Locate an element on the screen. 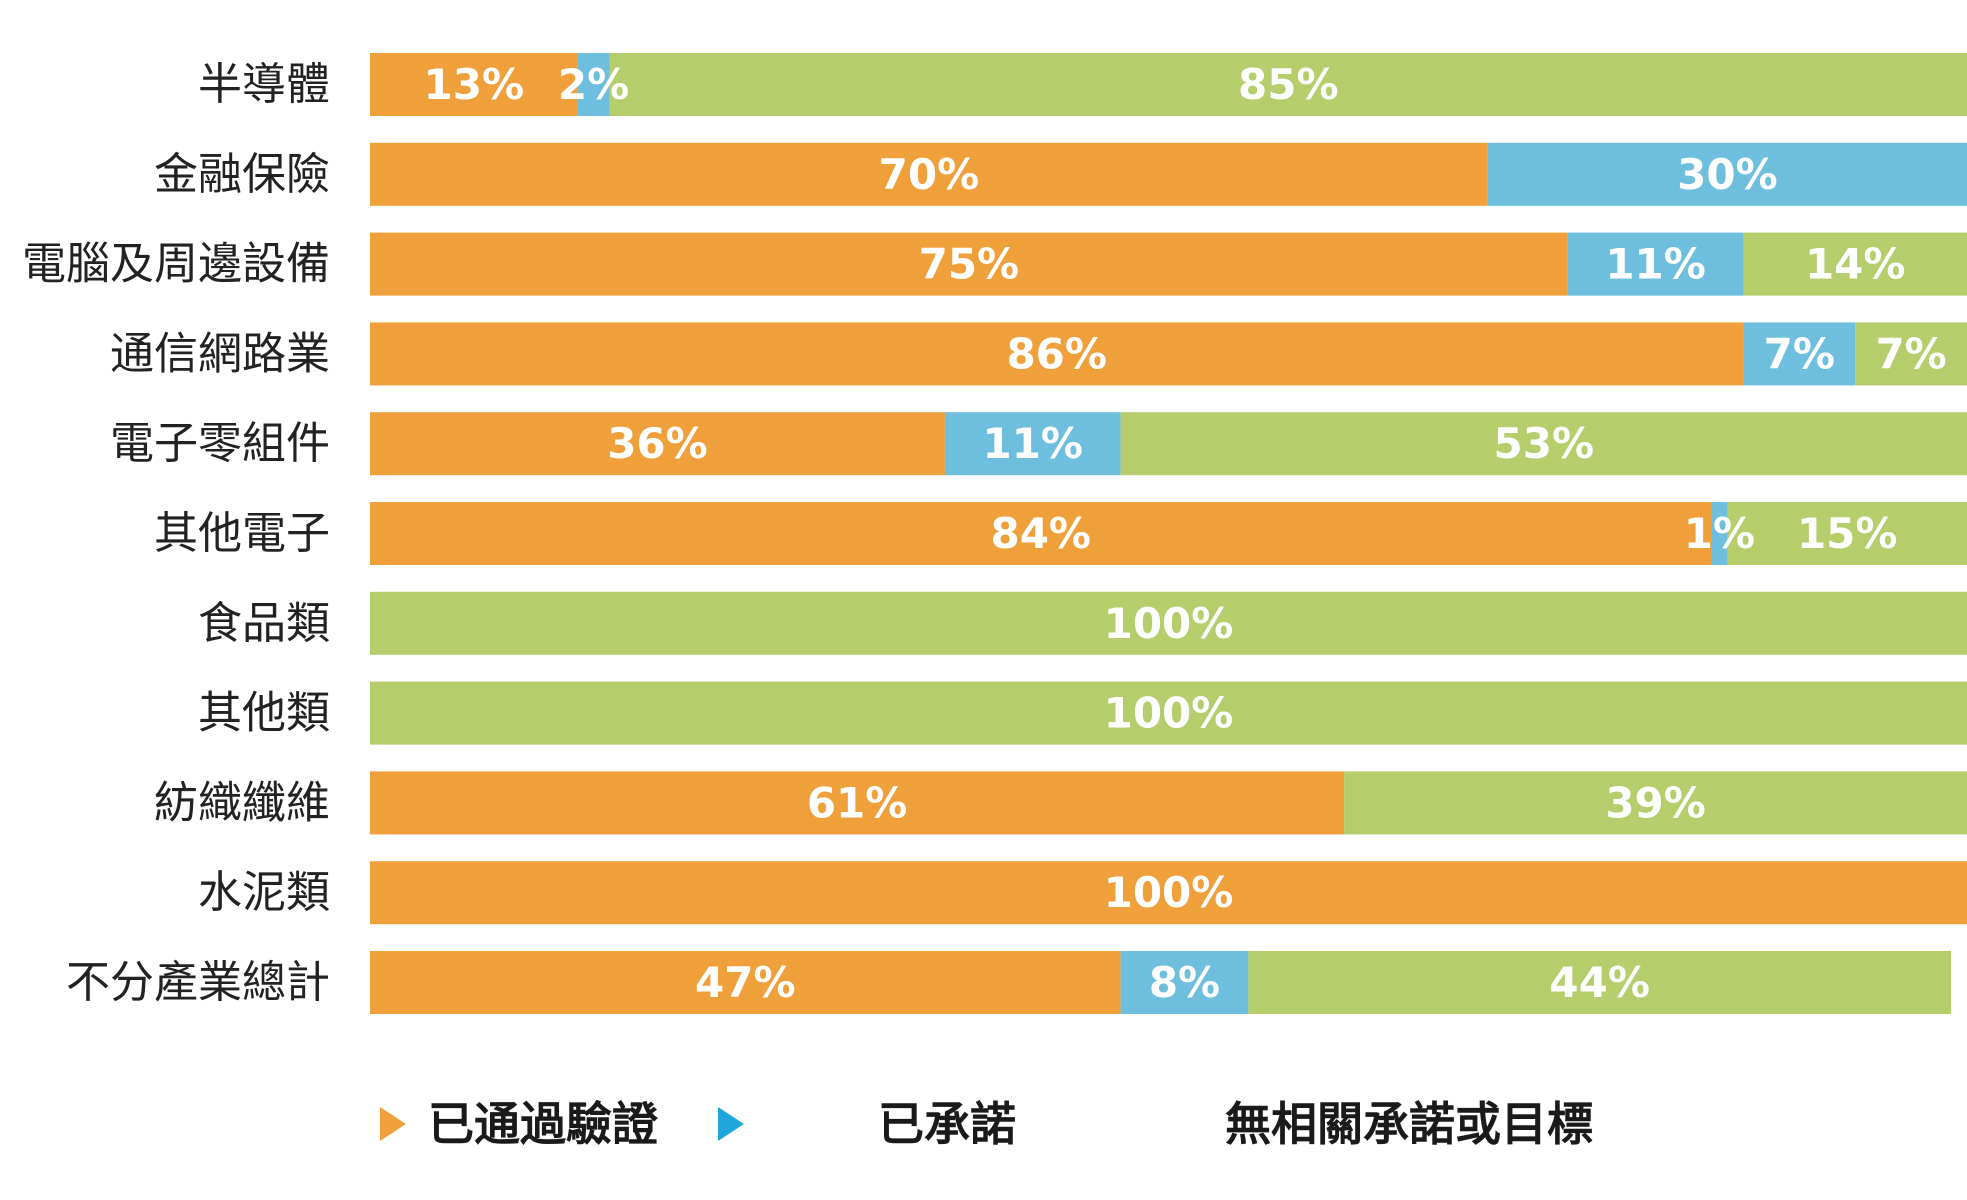 This screenshot has width=1967, height=1200. data-label: 47% is located at coordinates (745, 982).